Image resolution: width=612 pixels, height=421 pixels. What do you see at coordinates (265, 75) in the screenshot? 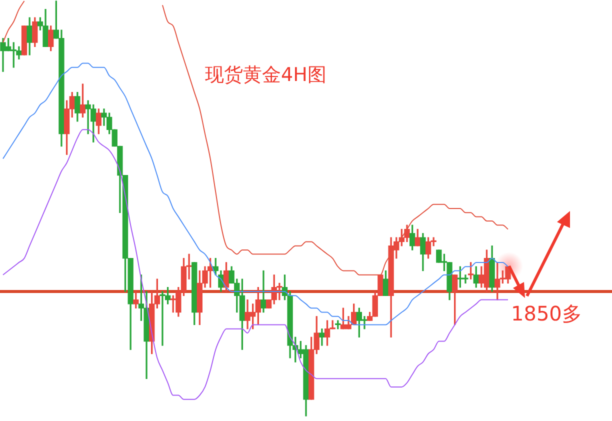
I see `text: 现货黄金4H图` at bounding box center [265, 75].